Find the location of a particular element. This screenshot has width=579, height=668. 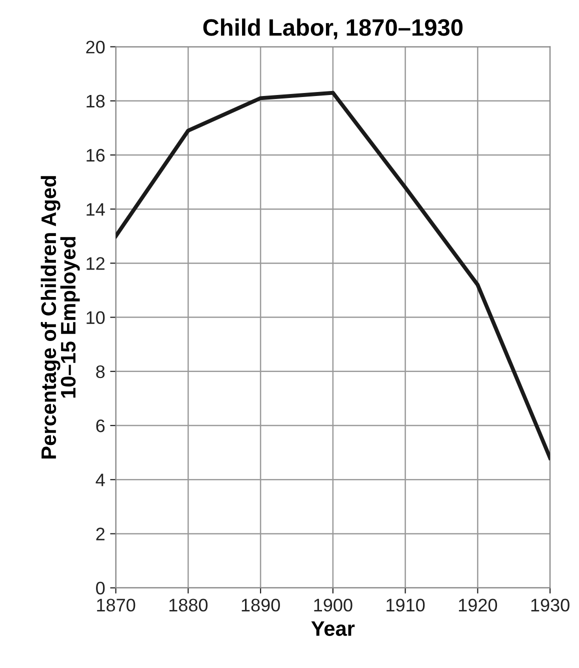

y-tick-label: 4 is located at coordinates (100, 480).